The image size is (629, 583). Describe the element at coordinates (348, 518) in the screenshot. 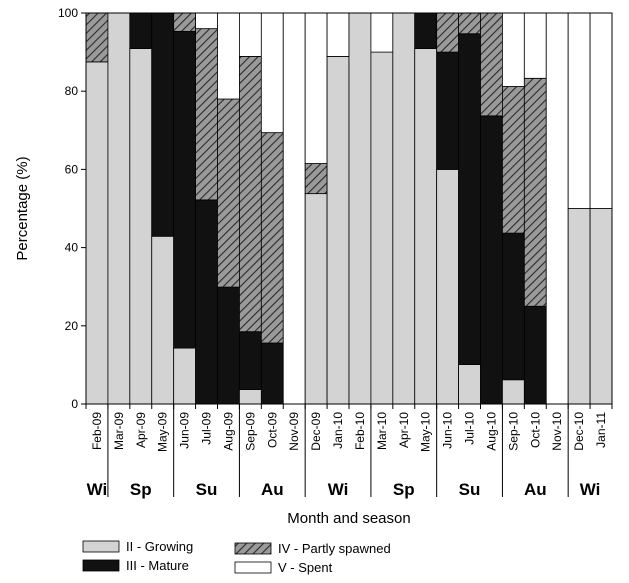

I see `x-axis-title: Month and season` at that location.